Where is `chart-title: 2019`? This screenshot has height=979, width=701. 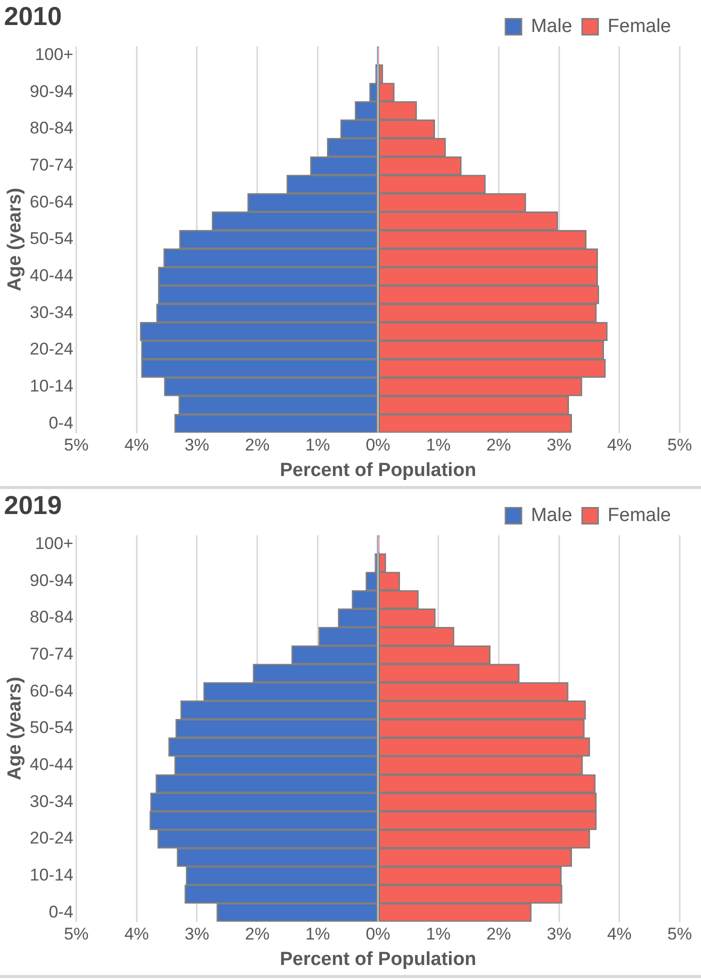 chart-title: 2019 is located at coordinates (33, 505).